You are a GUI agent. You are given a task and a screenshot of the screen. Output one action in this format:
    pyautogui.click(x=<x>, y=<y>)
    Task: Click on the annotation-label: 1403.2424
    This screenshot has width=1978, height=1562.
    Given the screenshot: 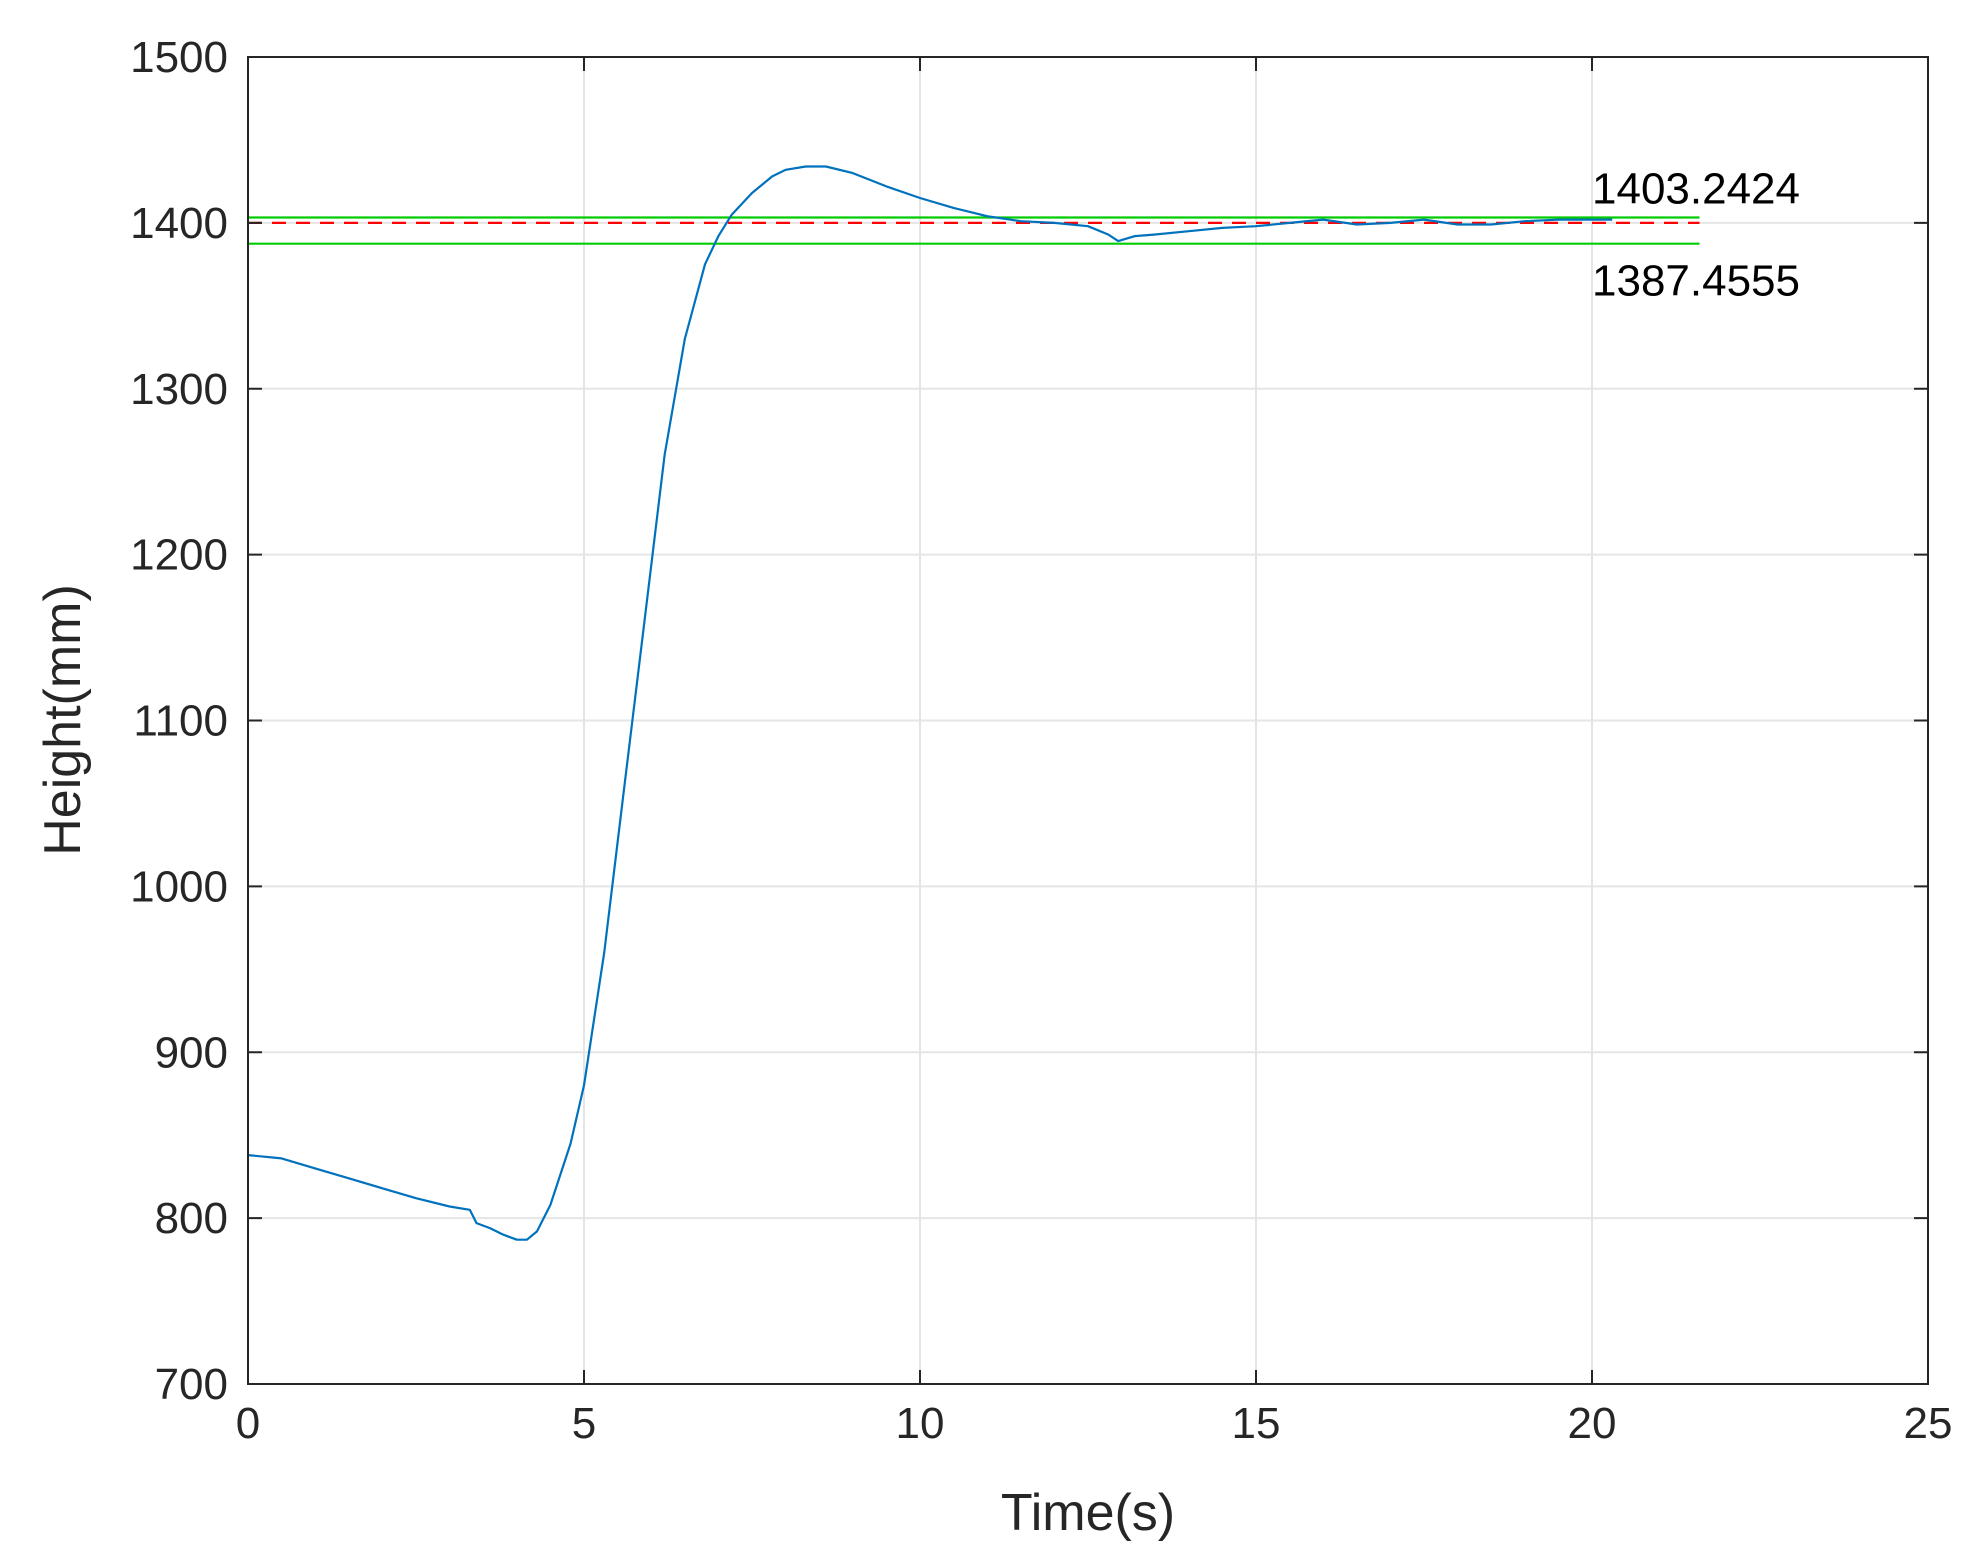 What is the action you would take?
    pyautogui.click(x=1696, y=188)
    